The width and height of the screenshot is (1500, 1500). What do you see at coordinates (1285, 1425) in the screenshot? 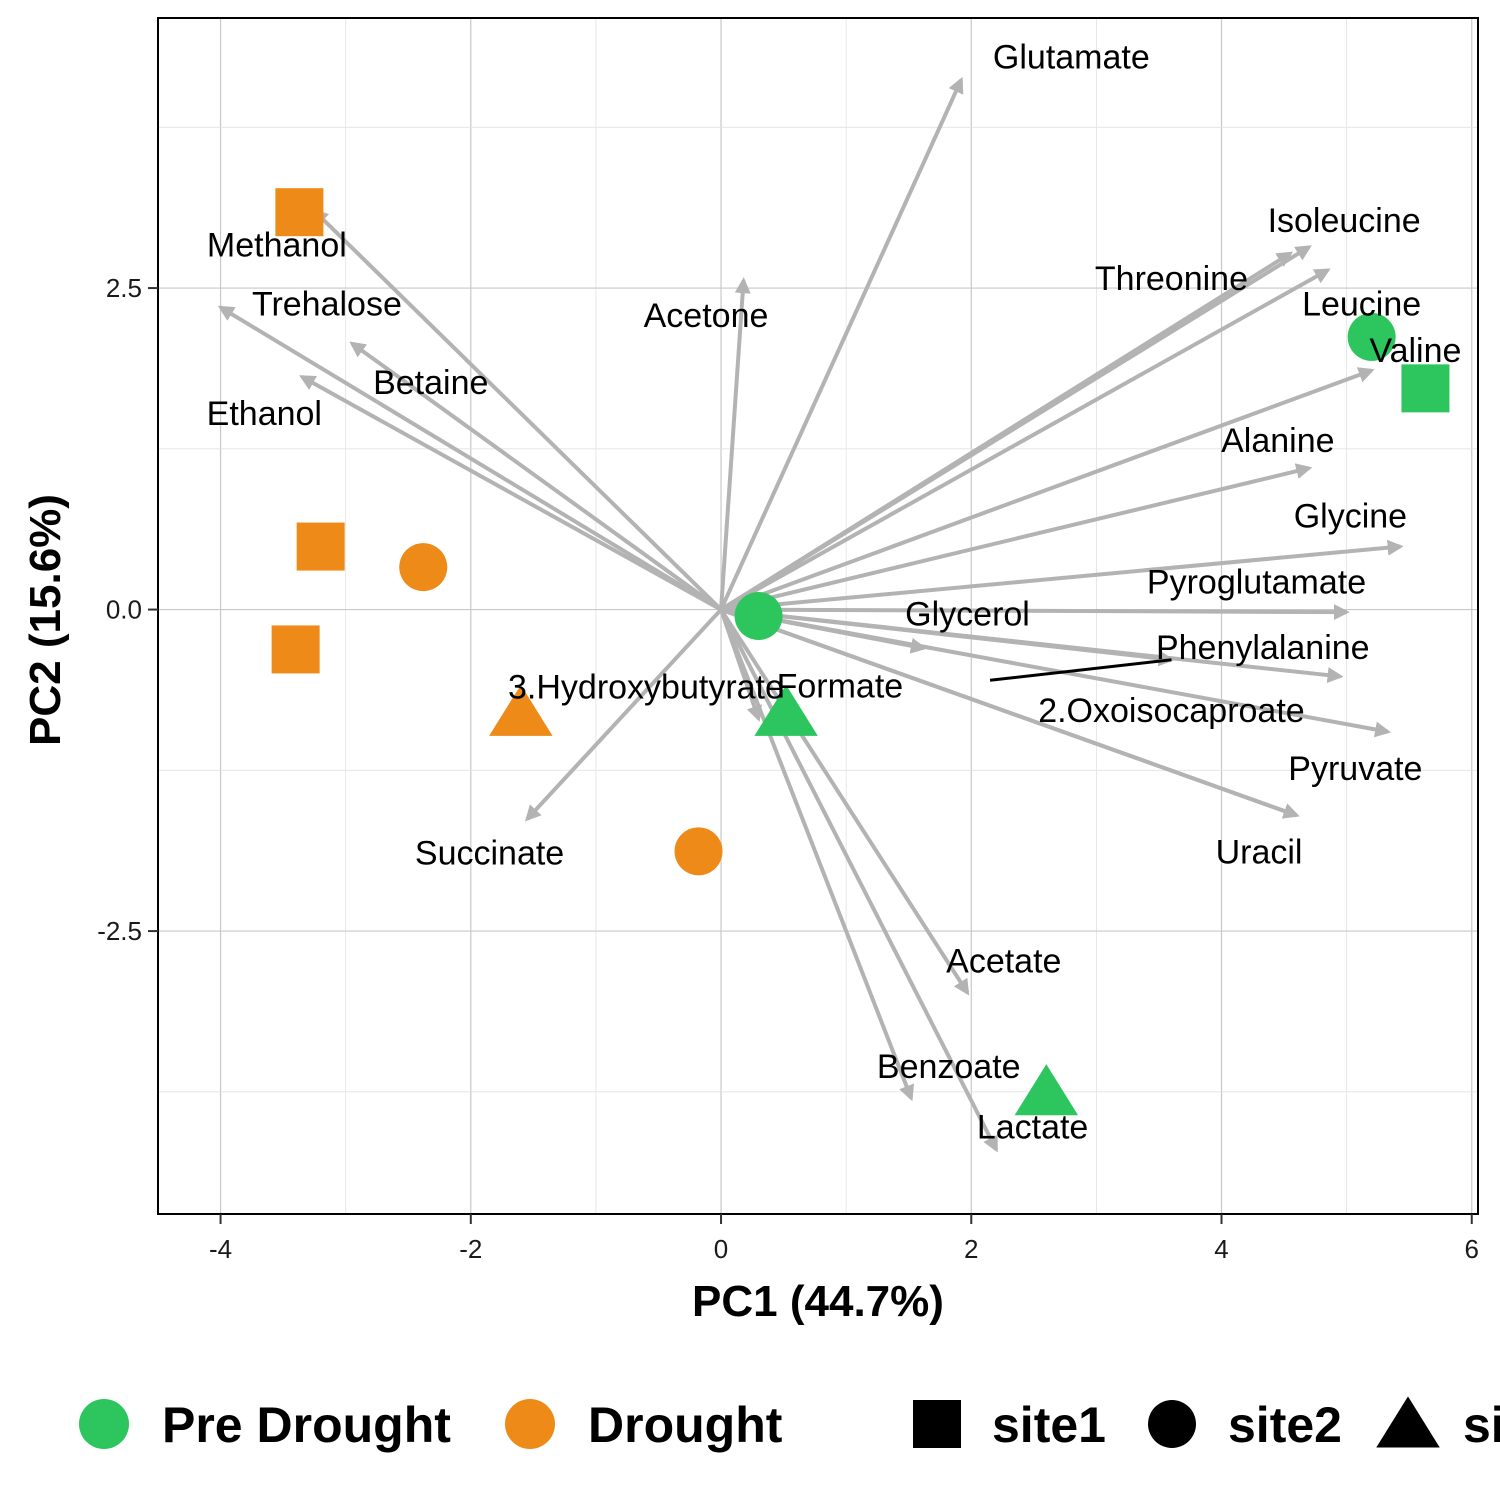
I see `legend-label-site2: site2` at bounding box center [1285, 1425].